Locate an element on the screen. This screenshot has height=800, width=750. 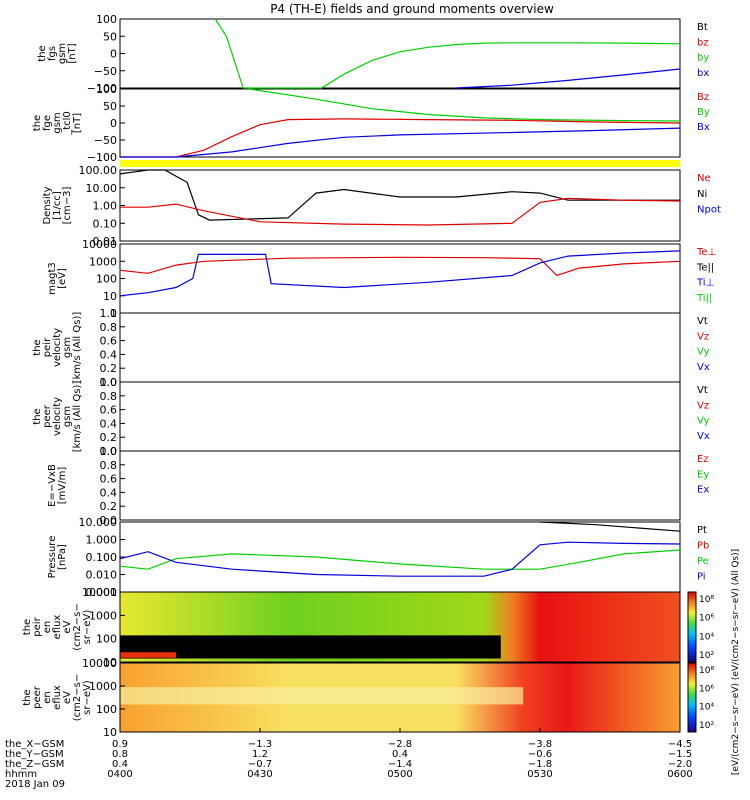
fgs-ylabel-line: [nT] is located at coordinates (72, 53).